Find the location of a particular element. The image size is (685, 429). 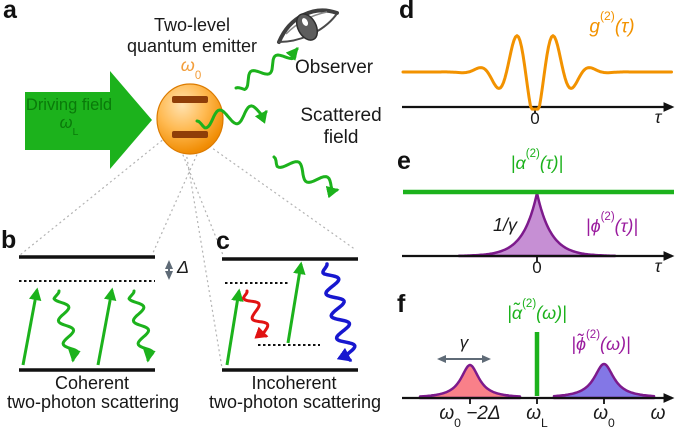

emitter-frequency-label: ω0 is located at coordinates (191, 68).